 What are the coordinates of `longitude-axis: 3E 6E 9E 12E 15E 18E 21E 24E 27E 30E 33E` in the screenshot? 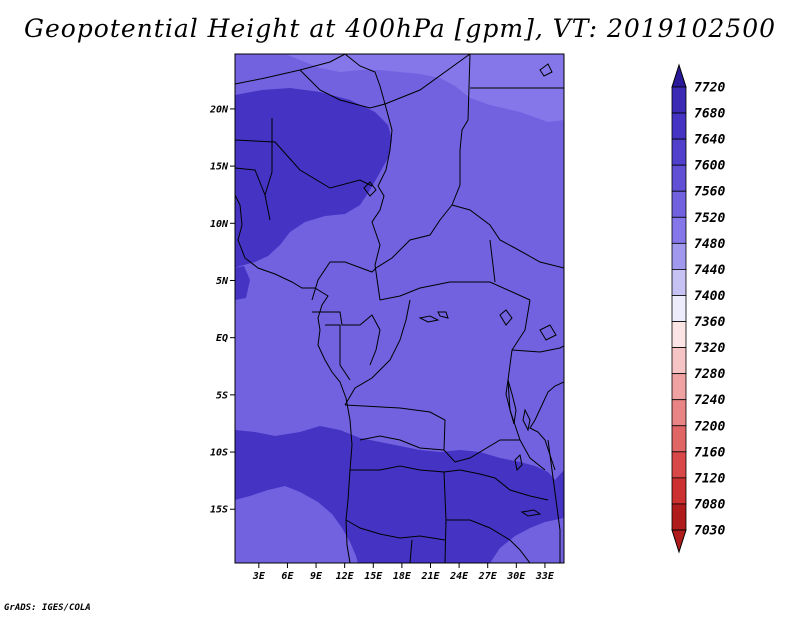 It's located at (403, 572).